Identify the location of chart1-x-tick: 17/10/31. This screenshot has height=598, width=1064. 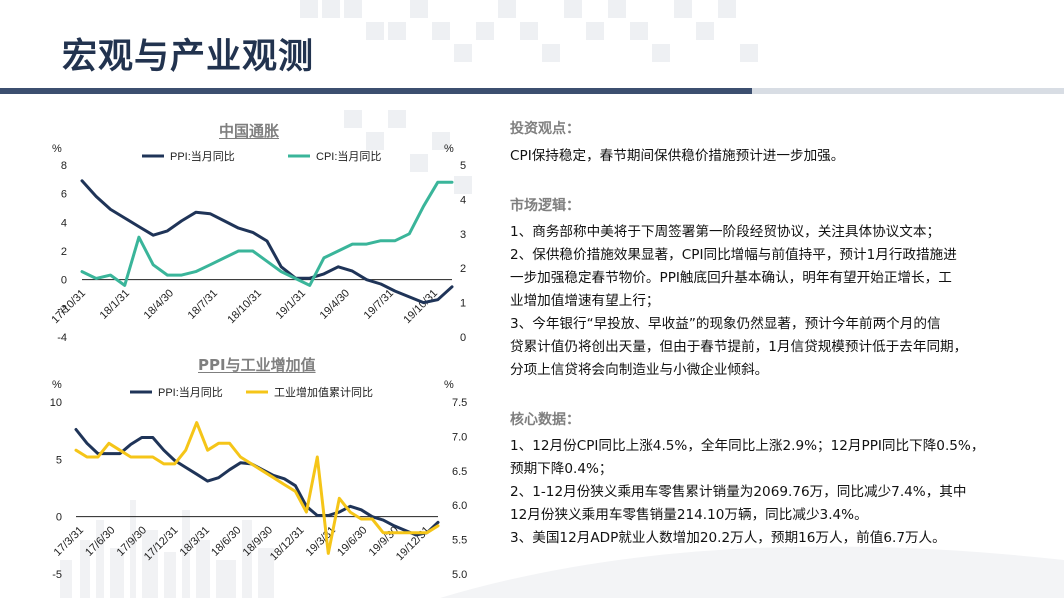
(68, 306).